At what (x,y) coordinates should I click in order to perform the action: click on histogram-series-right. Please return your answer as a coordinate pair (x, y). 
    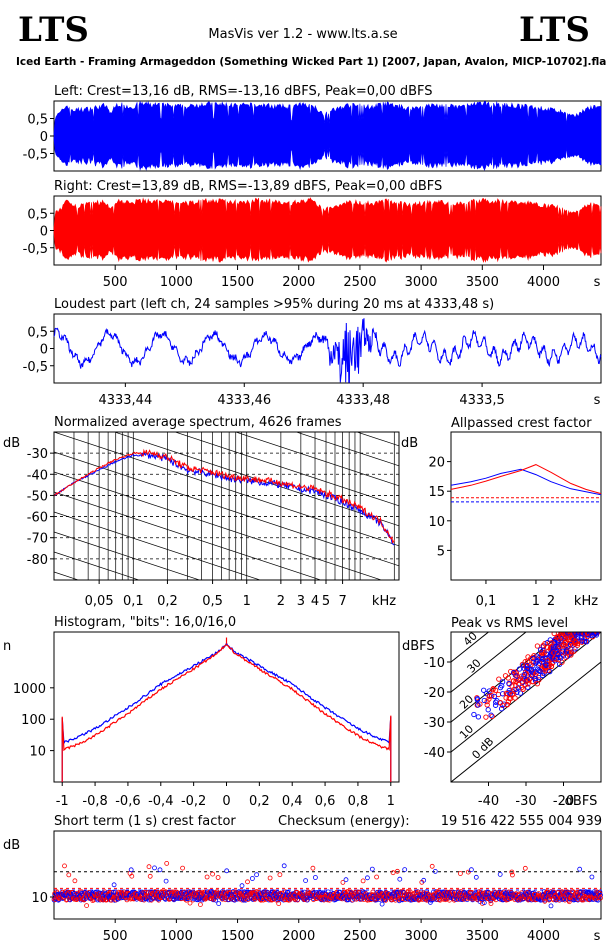
    Looking at the image, I should click on (226, 713).